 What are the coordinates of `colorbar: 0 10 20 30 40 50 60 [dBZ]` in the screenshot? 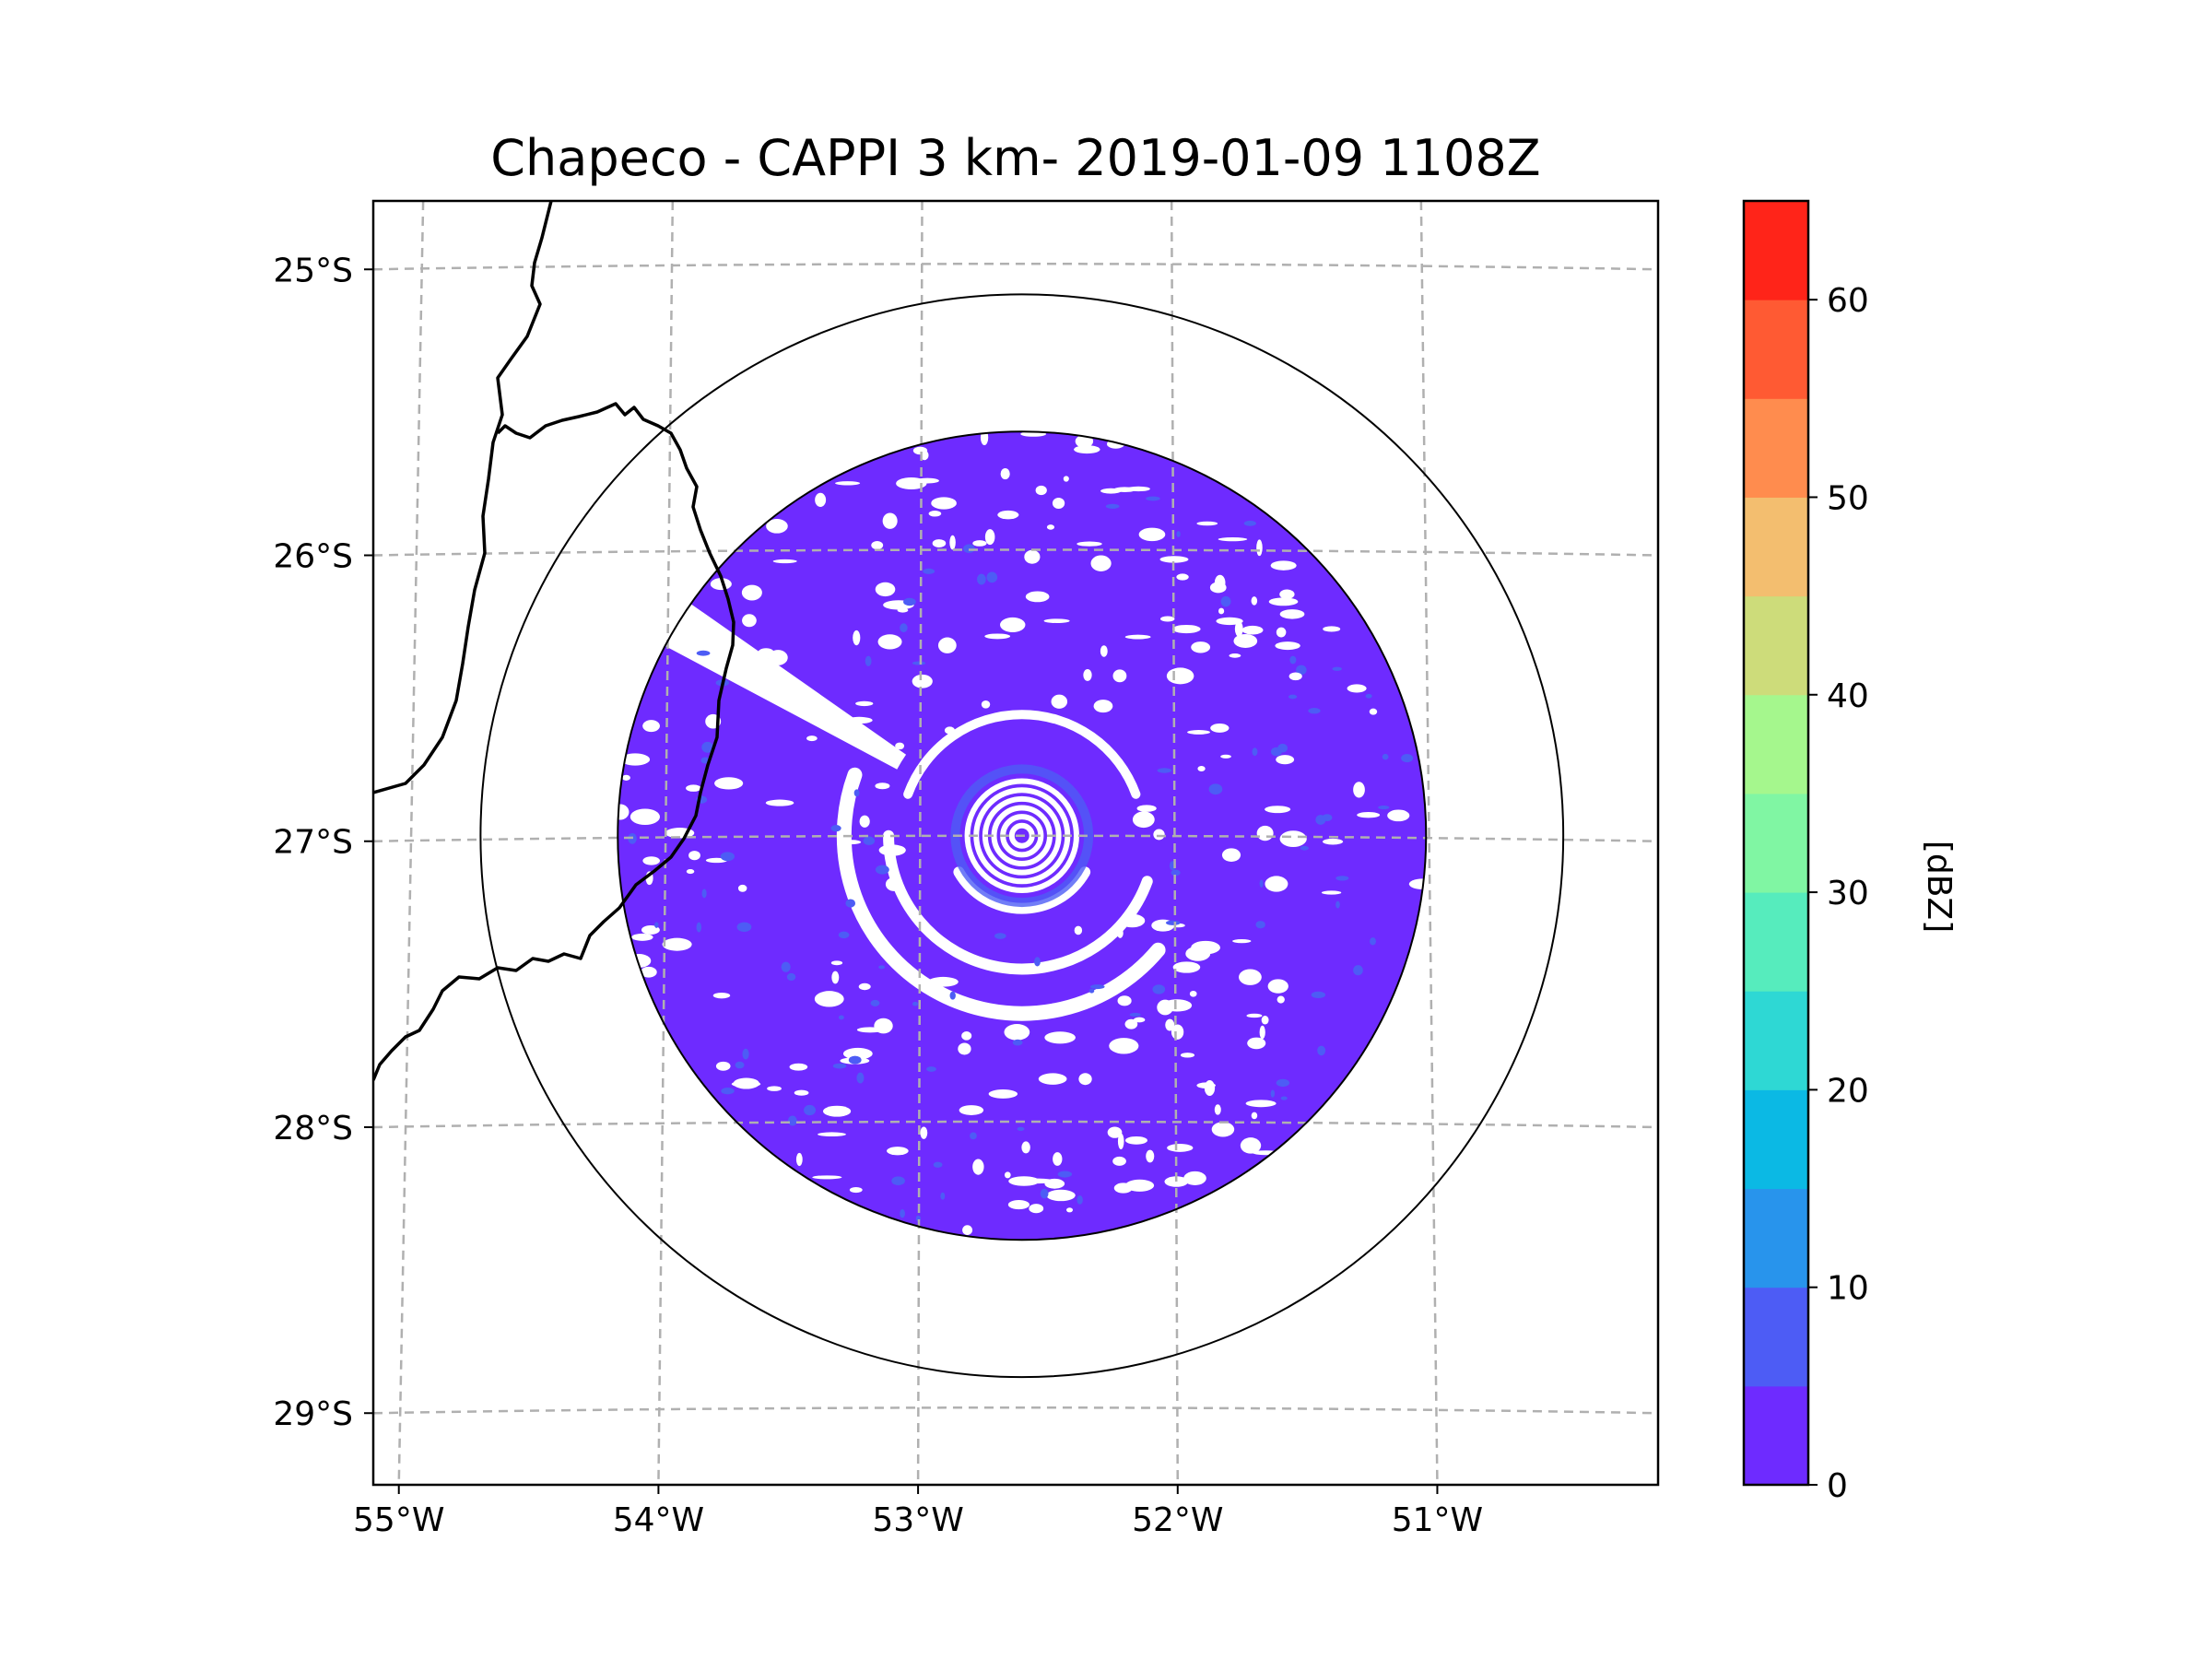 It's located at (1850, 852).